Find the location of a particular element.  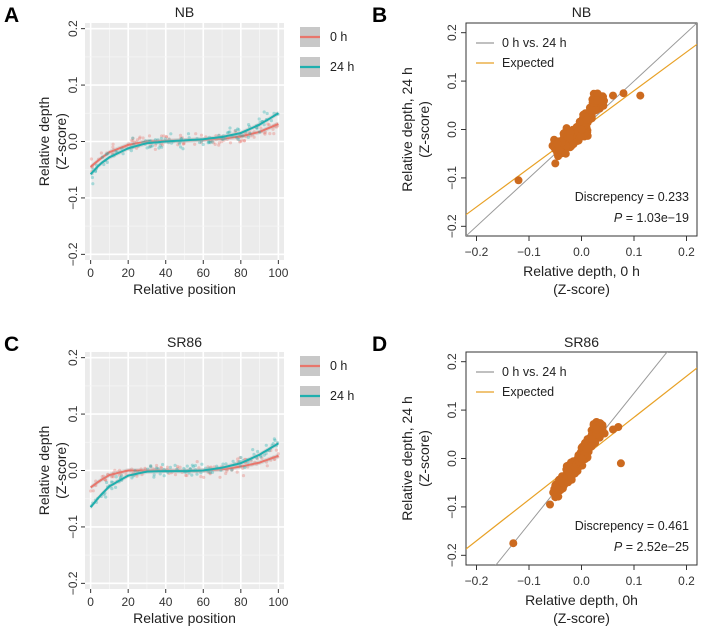

x-tick-label: 20 is located at coordinates (128, 602).